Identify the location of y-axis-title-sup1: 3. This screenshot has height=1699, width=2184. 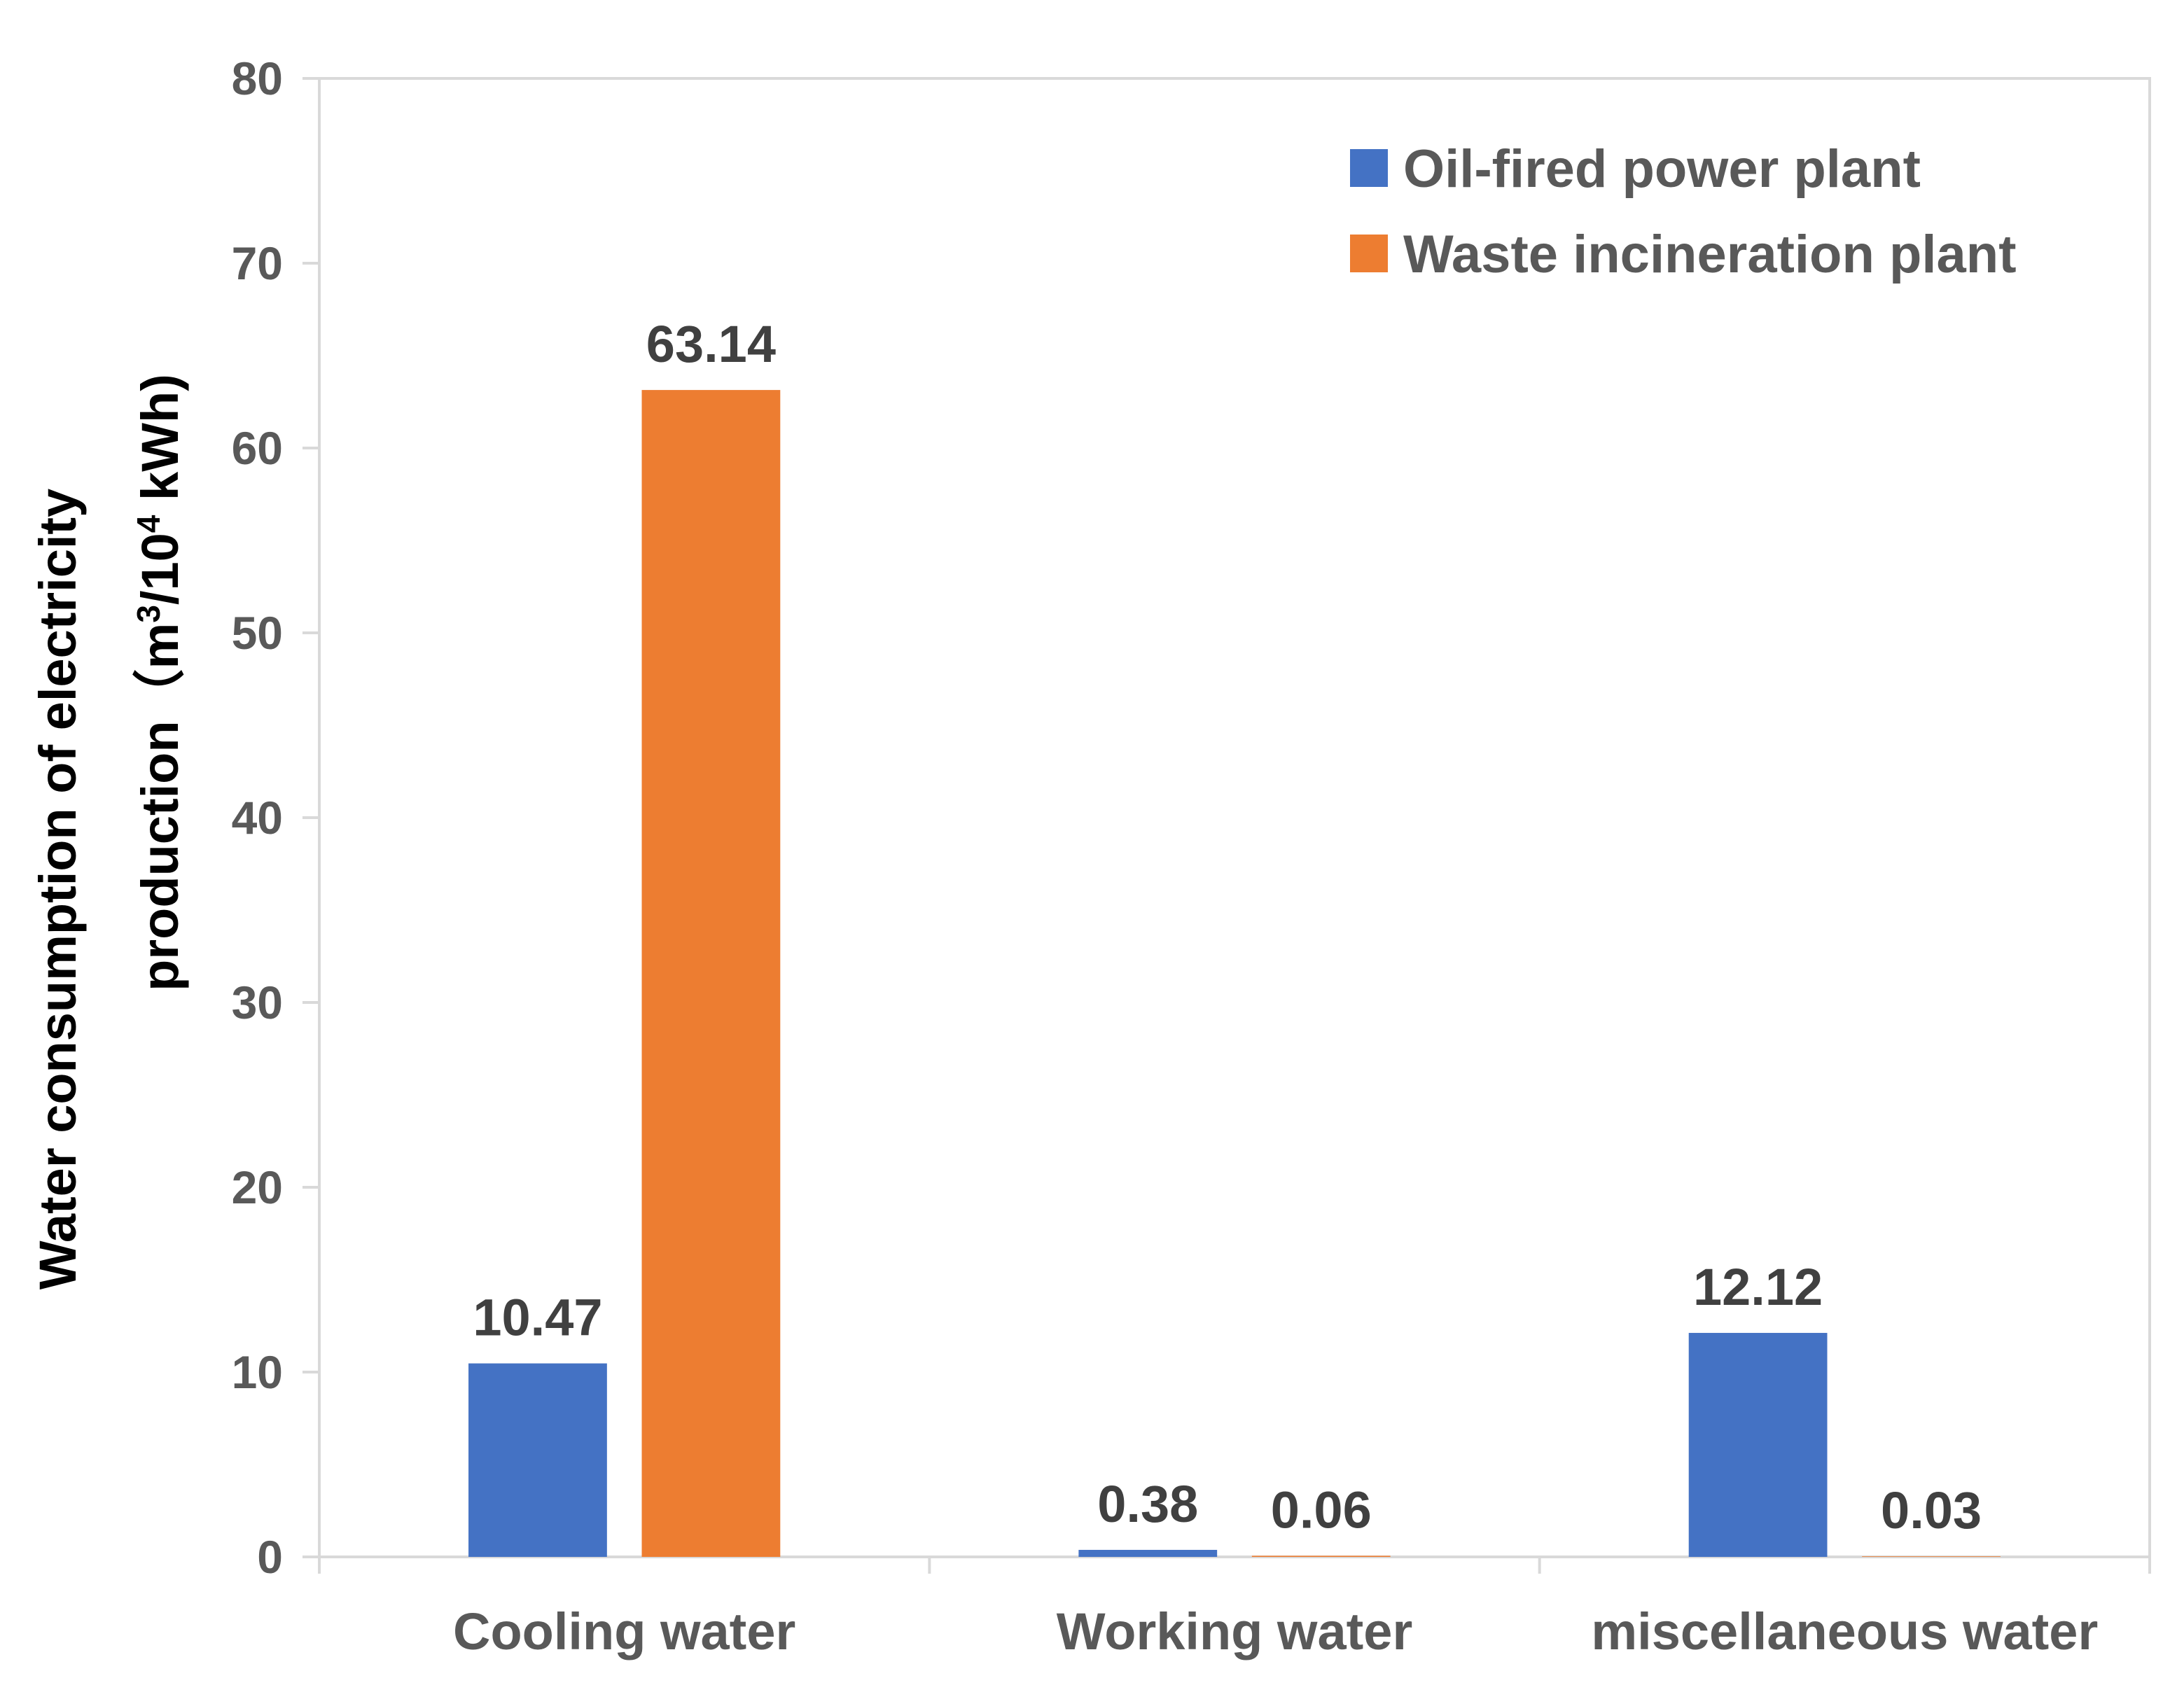
(148, 614).